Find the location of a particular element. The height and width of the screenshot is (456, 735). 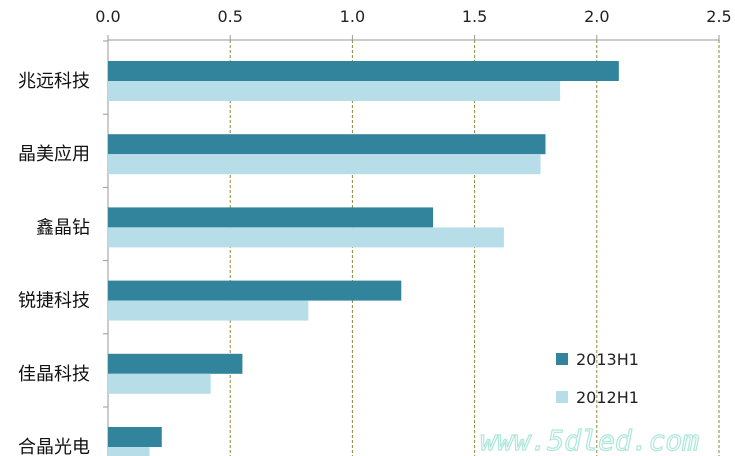

legend-label: 2013H1 is located at coordinates (607, 359).